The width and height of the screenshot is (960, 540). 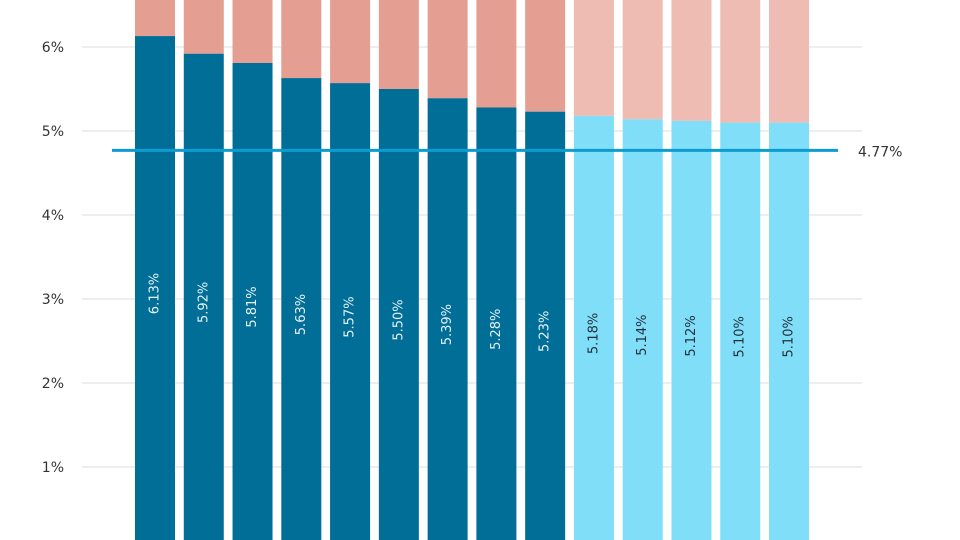 What do you see at coordinates (880, 152) in the screenshot?
I see `reference-line-label: 4.77%` at bounding box center [880, 152].